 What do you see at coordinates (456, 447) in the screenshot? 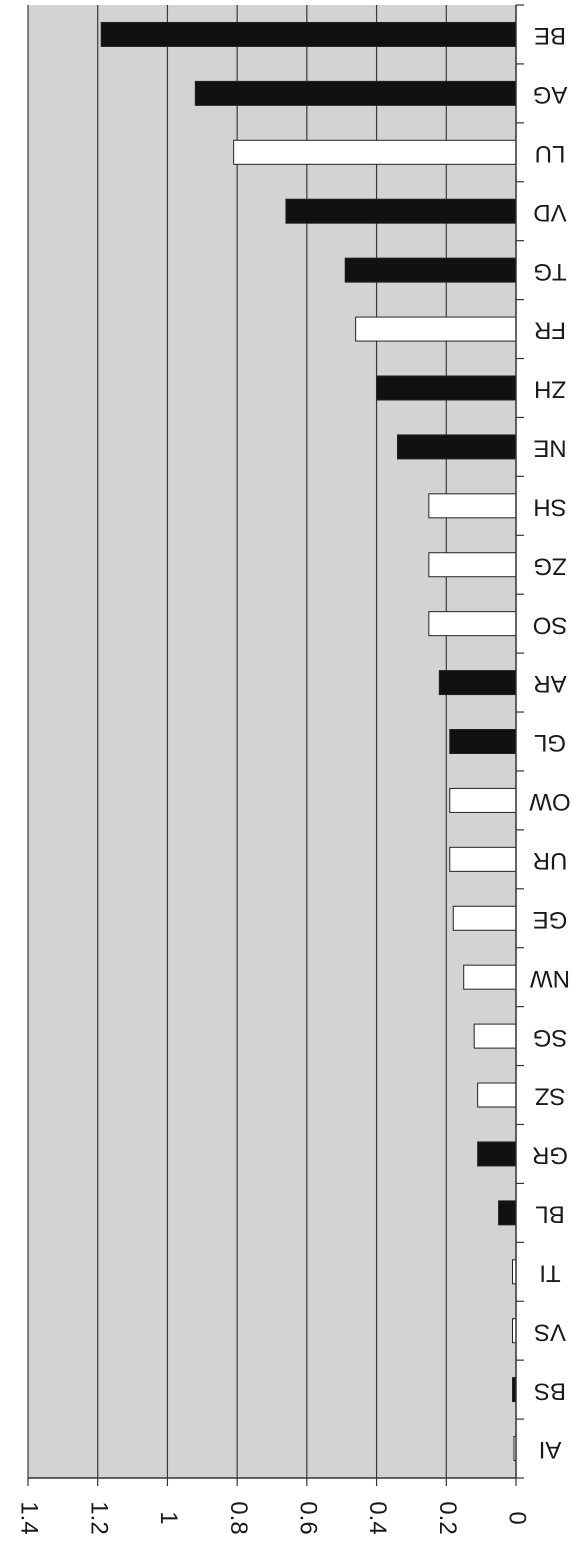
I see `bar-NE` at bounding box center [456, 447].